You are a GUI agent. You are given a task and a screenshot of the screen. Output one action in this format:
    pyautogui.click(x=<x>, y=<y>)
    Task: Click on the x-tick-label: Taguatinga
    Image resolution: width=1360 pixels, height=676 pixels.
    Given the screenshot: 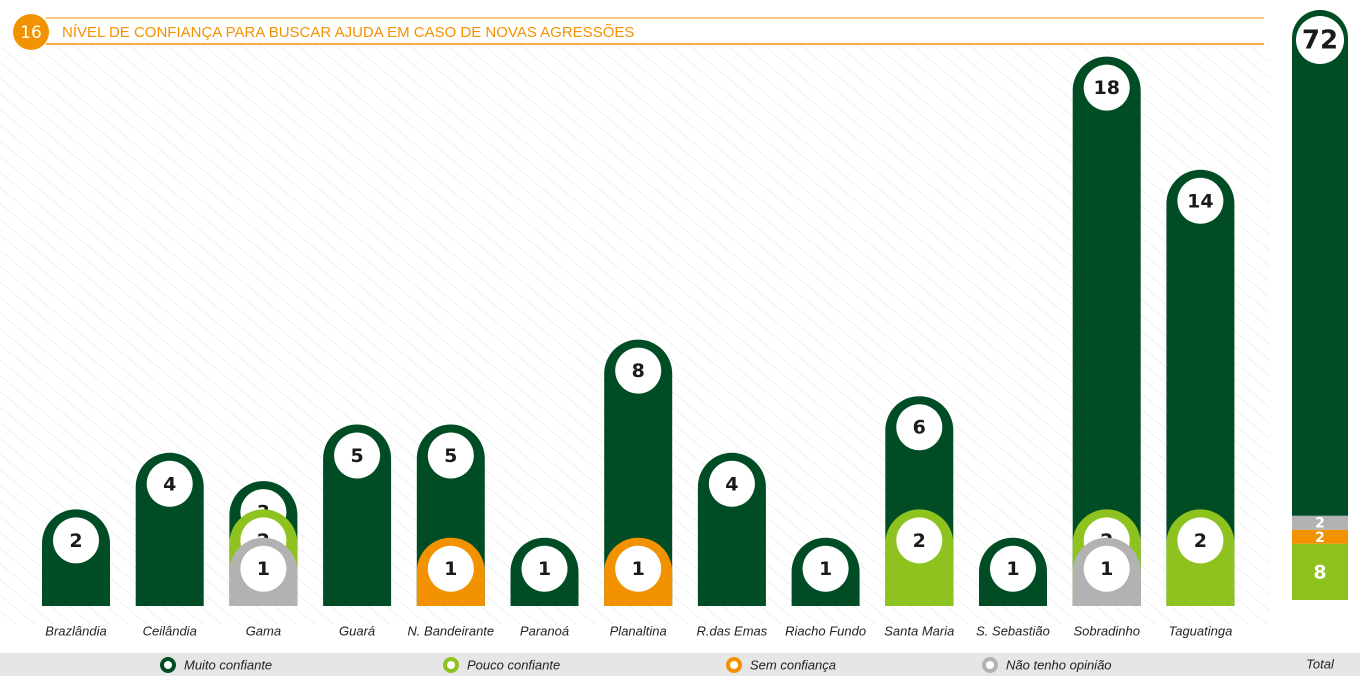 What is the action you would take?
    pyautogui.click(x=1200, y=630)
    